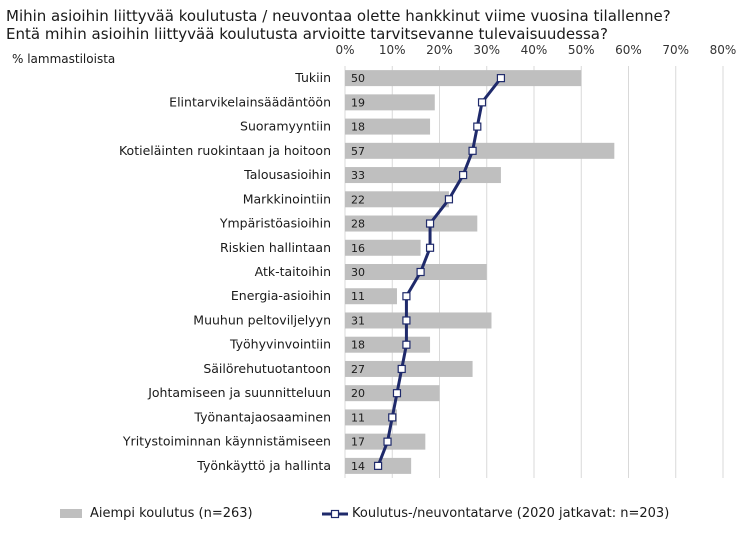  Describe the element at coordinates (64, 59) in the screenshot. I see `unit-label: % lammastiloista` at that location.